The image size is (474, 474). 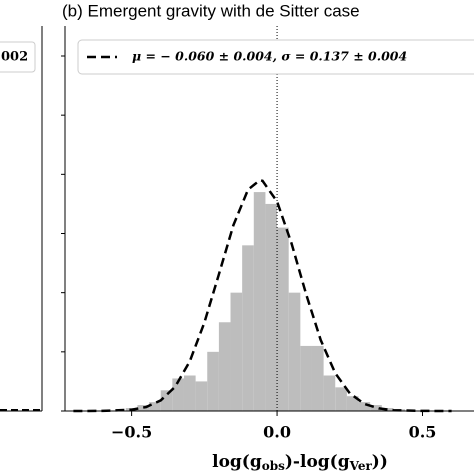 What do you see at coordinates (14, 57) in the screenshot?
I see `left-legend-text: 002` at bounding box center [14, 57].